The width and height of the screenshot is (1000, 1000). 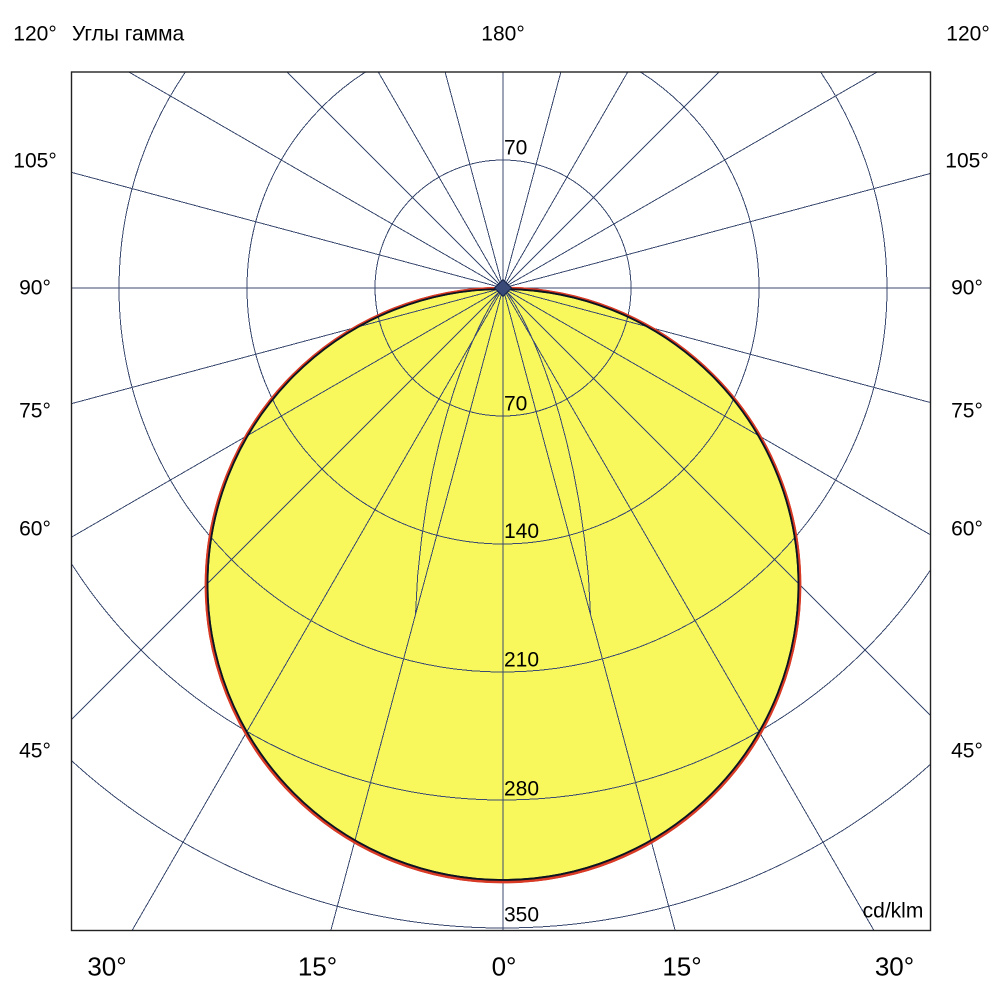 I want to click on svg-text: 180°, so click(x=502, y=34).